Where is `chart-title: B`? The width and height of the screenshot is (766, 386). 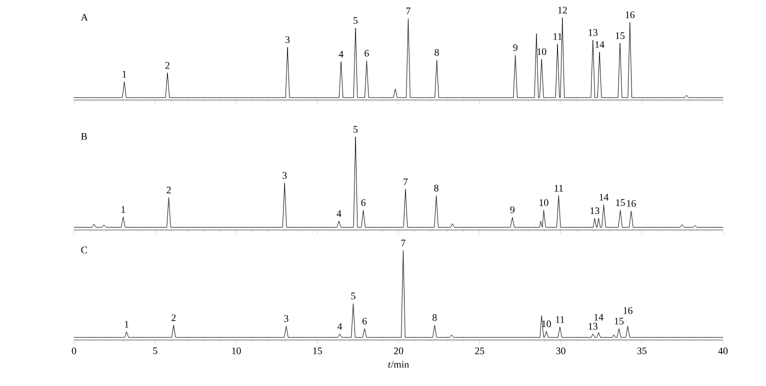
chart-title: B is located at coordinates (84, 136).